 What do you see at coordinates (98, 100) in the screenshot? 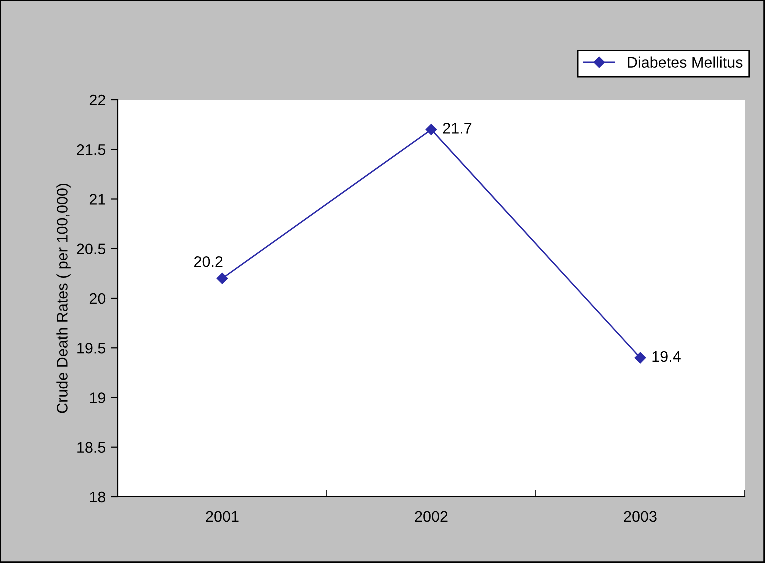
I see `y-tick-label: 22` at bounding box center [98, 100].